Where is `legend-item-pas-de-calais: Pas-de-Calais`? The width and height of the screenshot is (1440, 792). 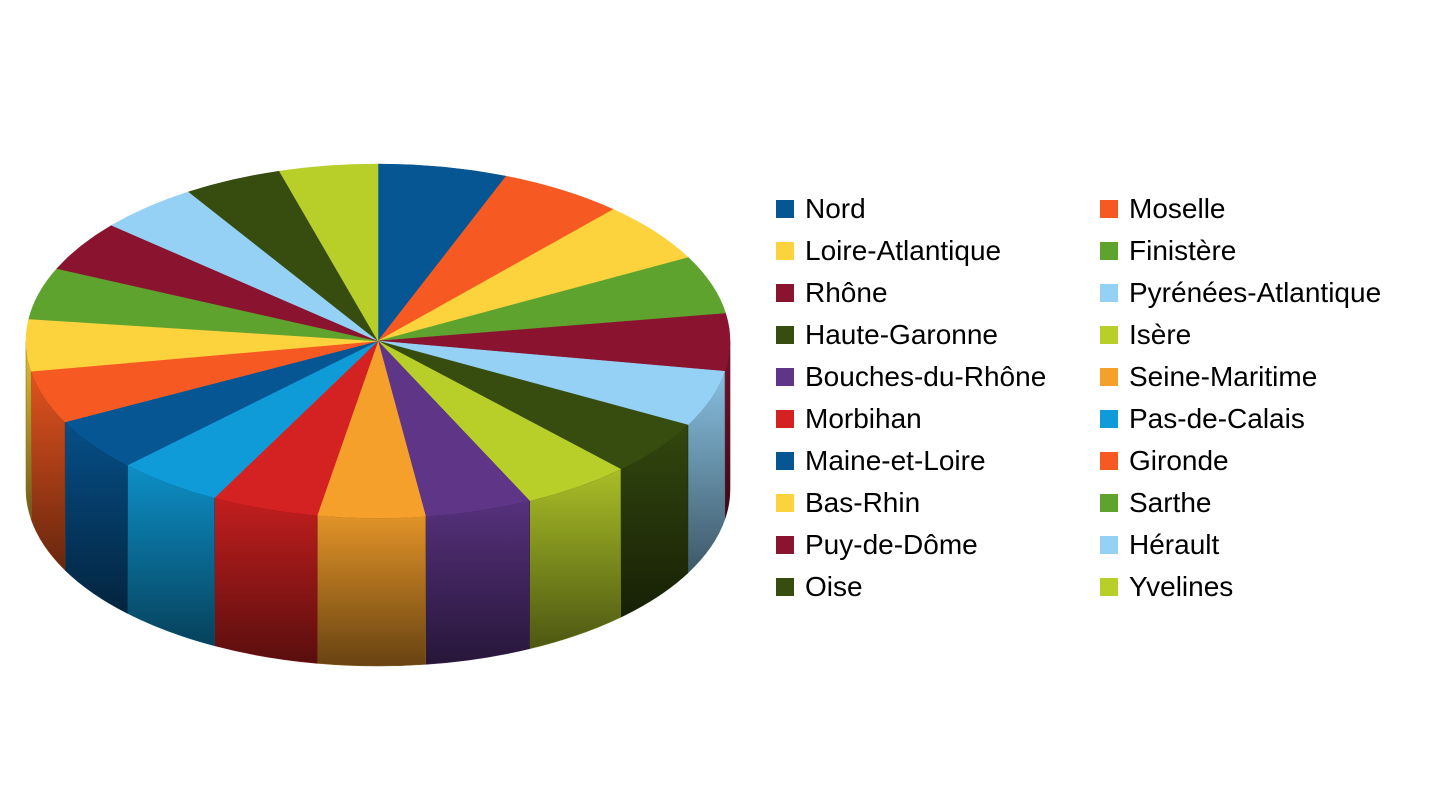
legend-item-pas-de-calais: Pas-de-Calais is located at coordinates (1260, 419).